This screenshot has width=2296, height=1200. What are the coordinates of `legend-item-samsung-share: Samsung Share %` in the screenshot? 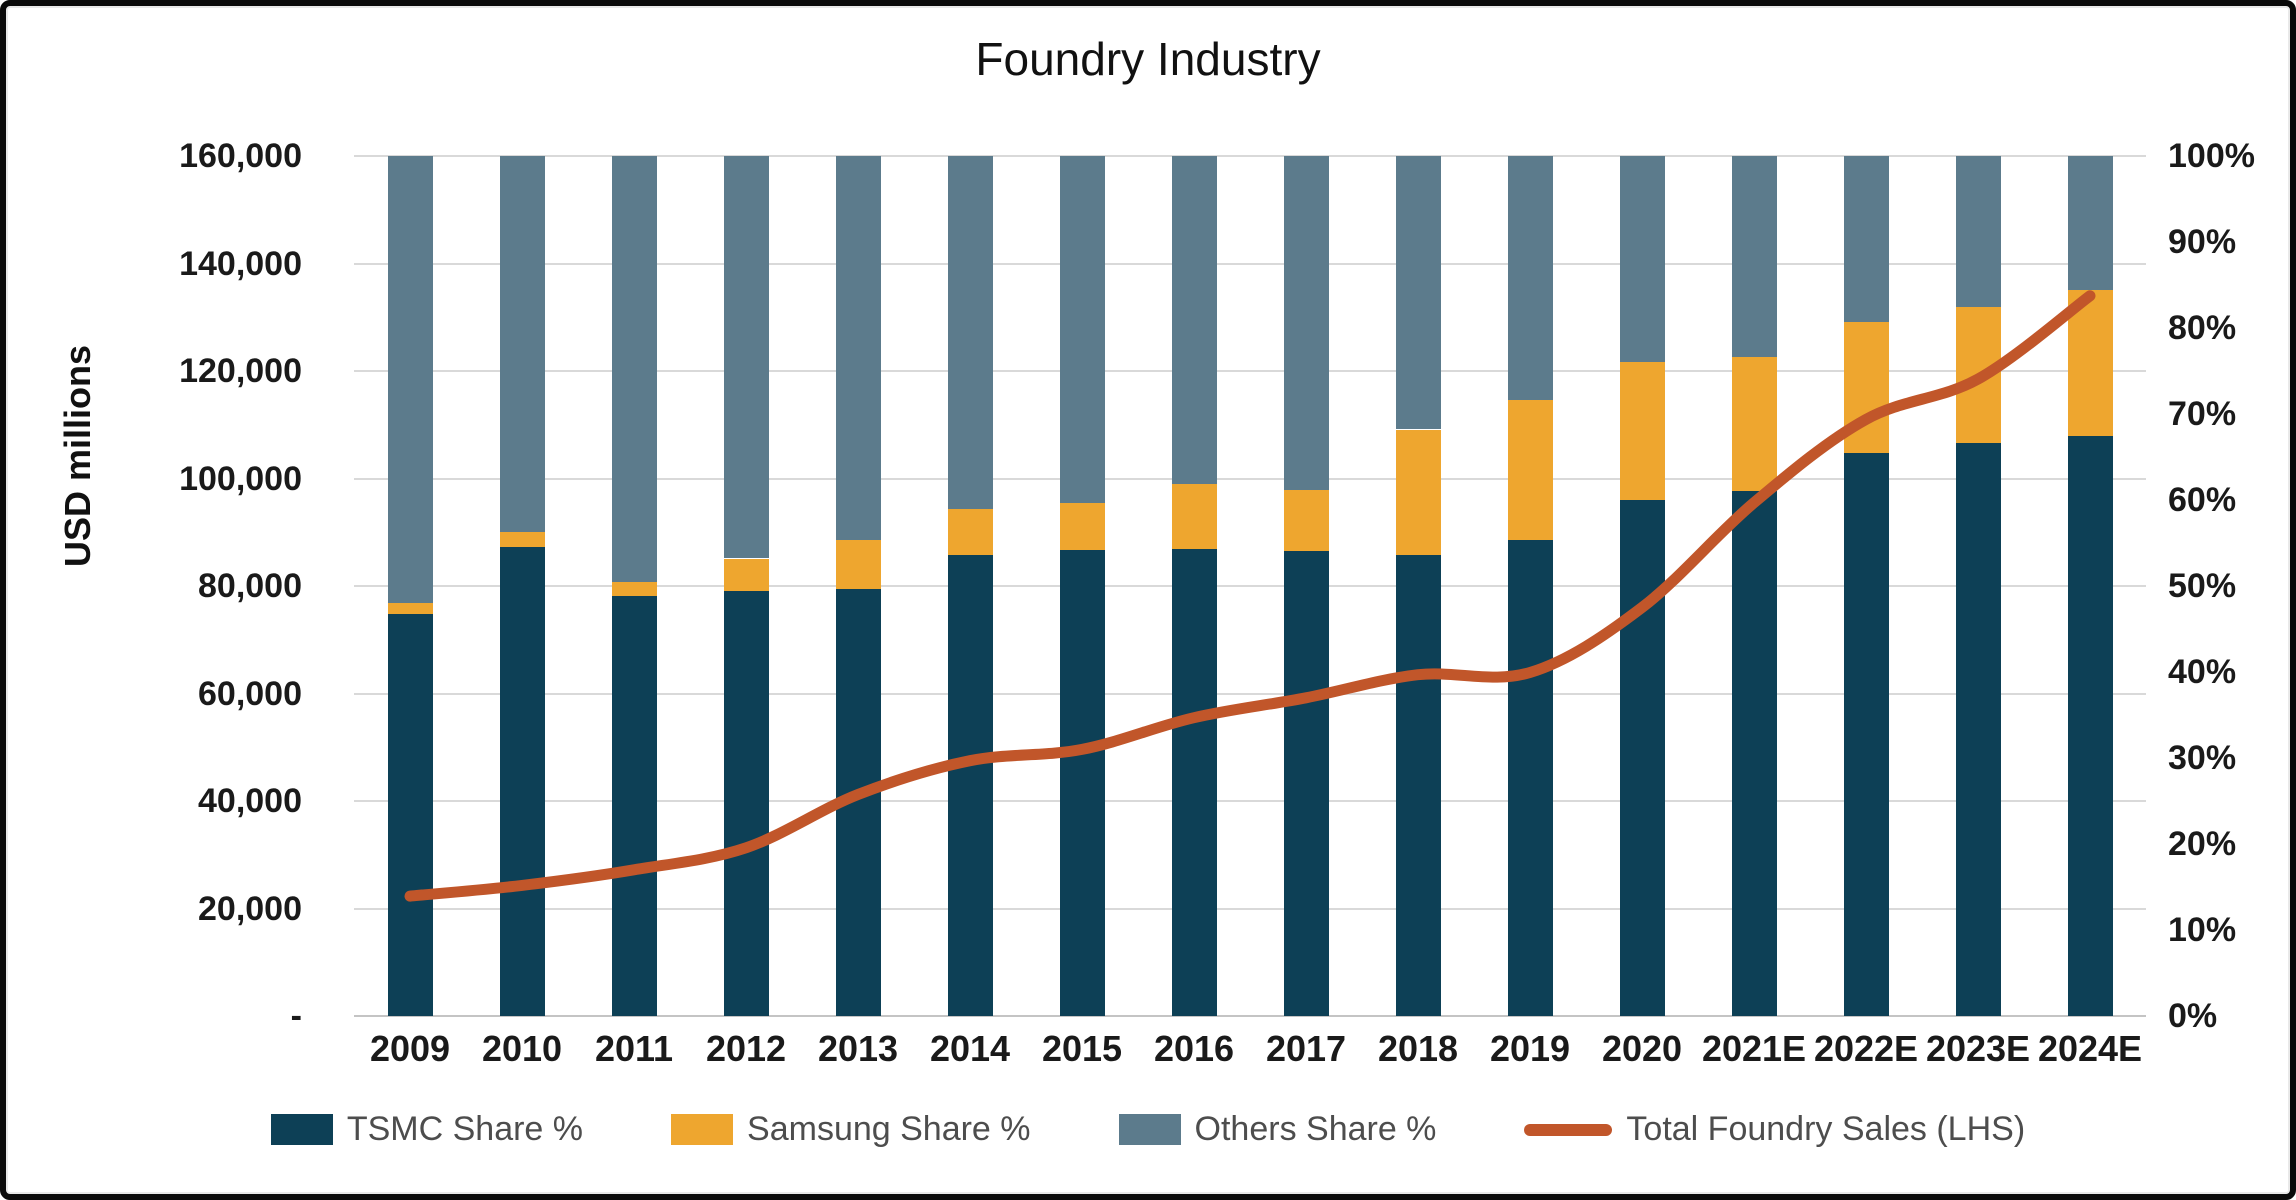 It's located at (851, 1129).